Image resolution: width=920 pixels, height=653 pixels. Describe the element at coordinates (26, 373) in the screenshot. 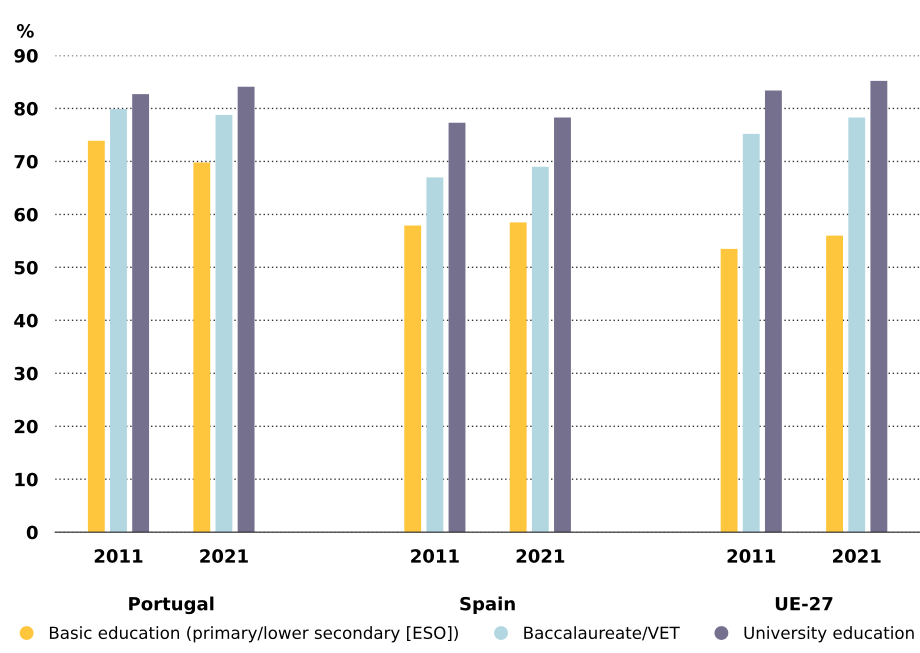

I see `y-tick-label: 30` at that location.